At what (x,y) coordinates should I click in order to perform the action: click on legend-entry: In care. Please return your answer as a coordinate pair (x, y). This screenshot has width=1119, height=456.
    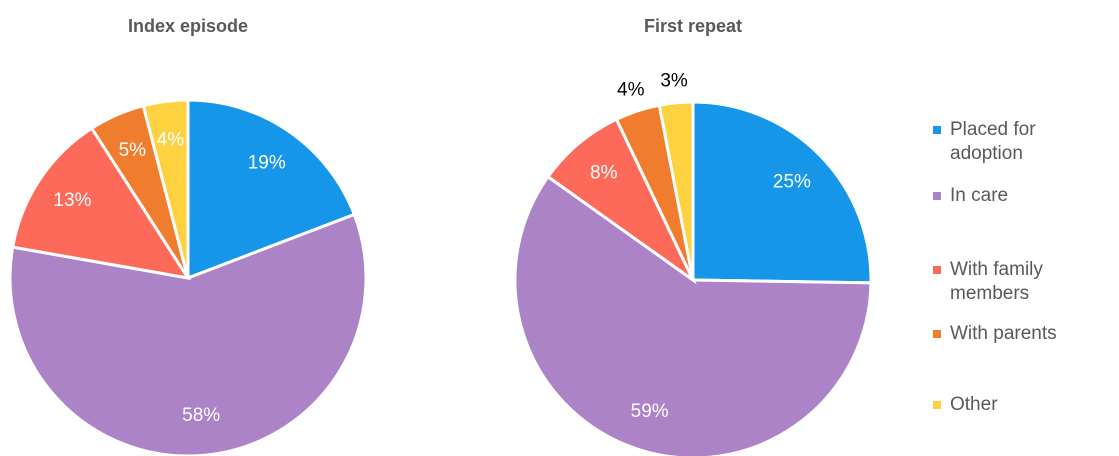
    Looking at the image, I should click on (1004, 196).